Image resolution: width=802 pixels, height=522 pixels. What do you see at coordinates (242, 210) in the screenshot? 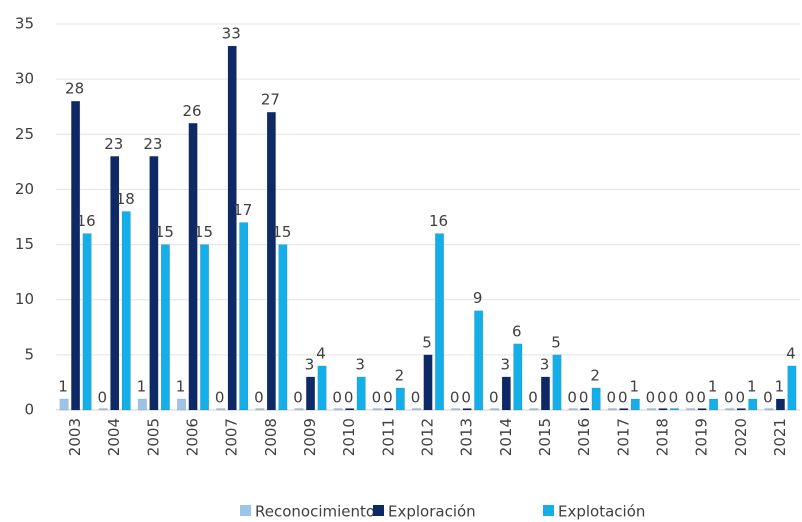
I see `data-label: 17` at bounding box center [242, 210].